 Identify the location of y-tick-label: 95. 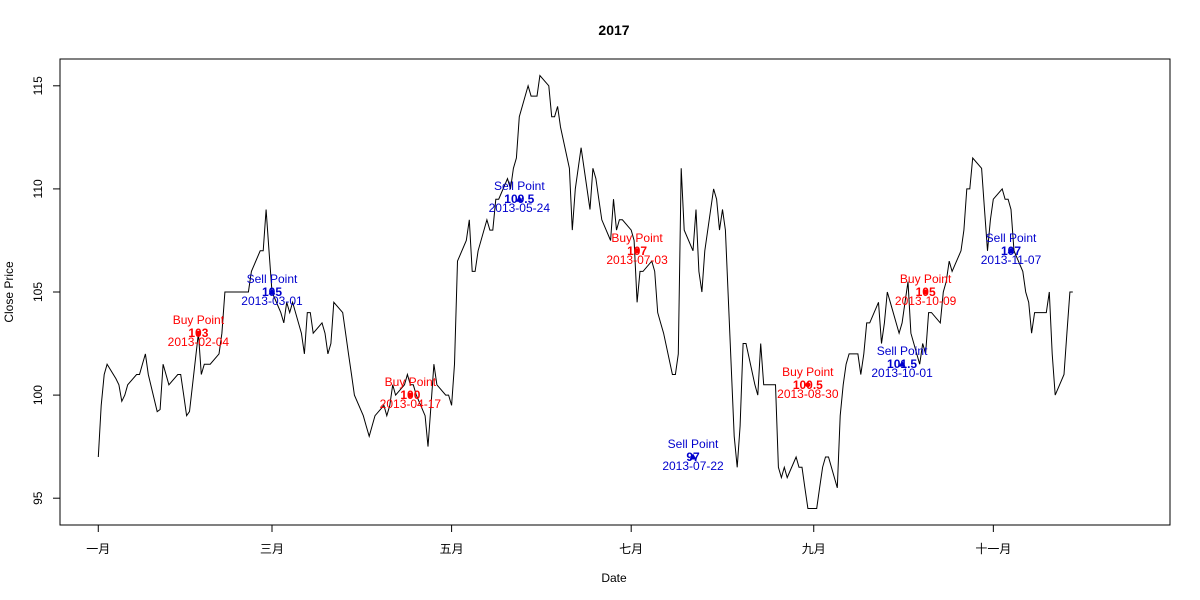
(38, 498).